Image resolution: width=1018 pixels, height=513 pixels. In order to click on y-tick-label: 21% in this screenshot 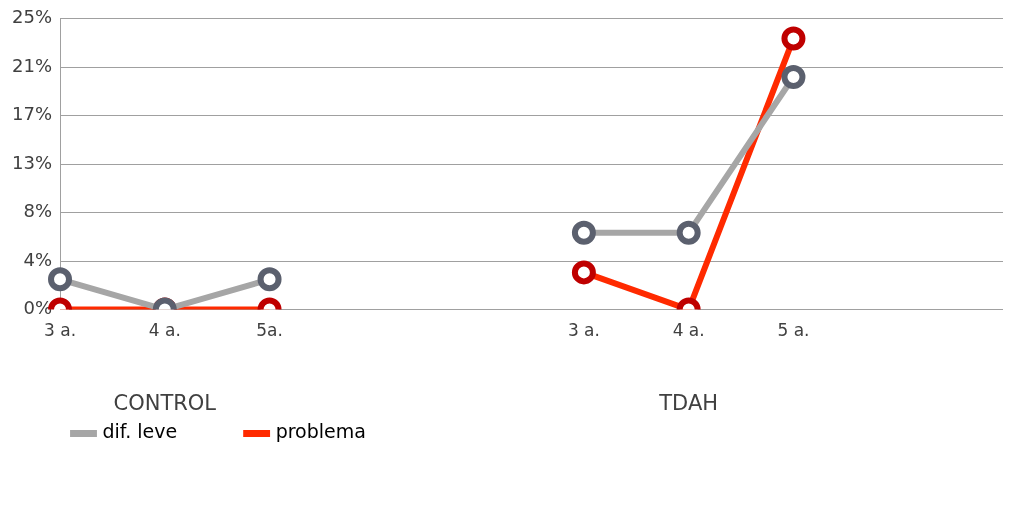, I will do `click(32, 65)`.